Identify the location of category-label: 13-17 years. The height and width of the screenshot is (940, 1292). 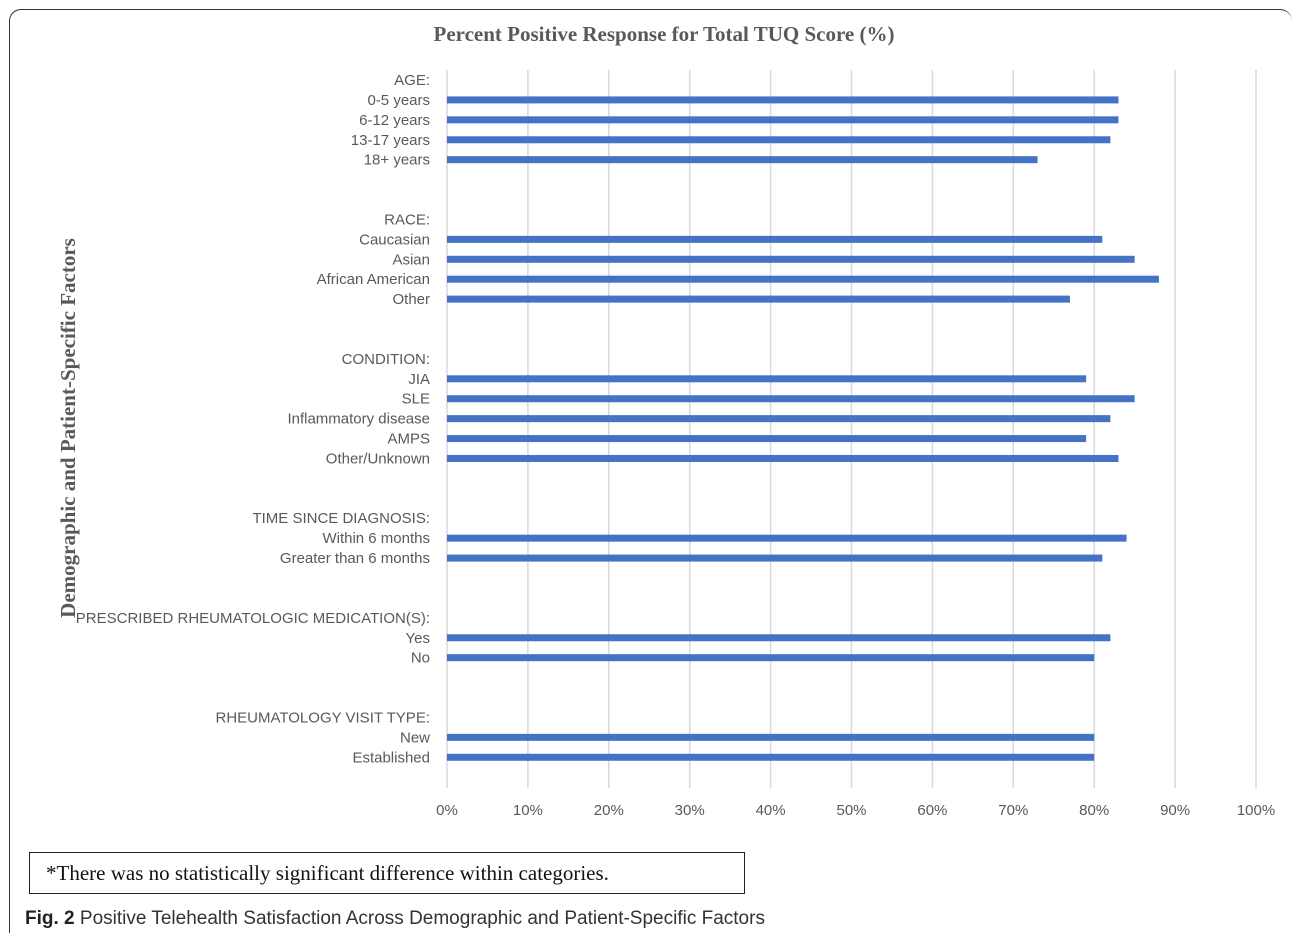
(390, 140).